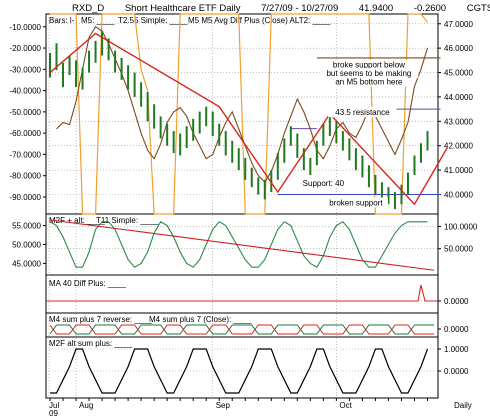 The width and height of the screenshot is (490, 417). What do you see at coordinates (25, 48) in the screenshot?
I see `left-tick-label: -20.0000` at bounding box center [25, 48].